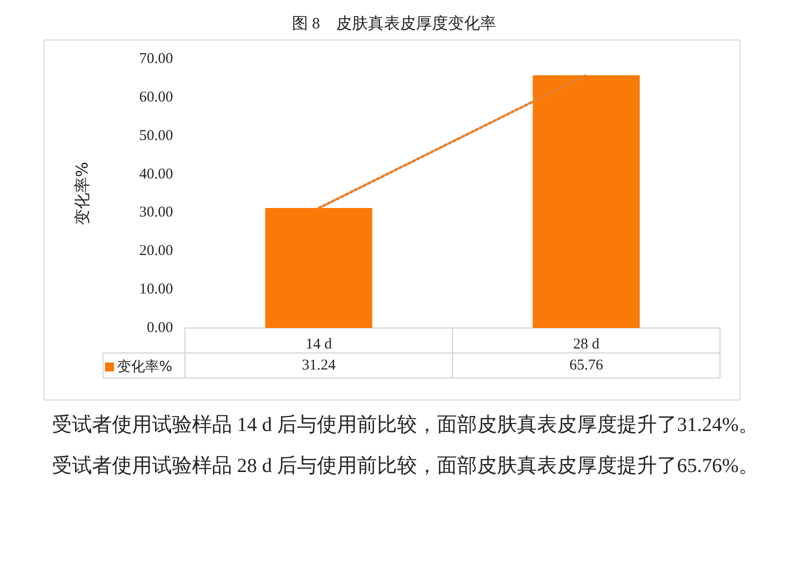  I want to click on data-label: 31.24, so click(319, 366).